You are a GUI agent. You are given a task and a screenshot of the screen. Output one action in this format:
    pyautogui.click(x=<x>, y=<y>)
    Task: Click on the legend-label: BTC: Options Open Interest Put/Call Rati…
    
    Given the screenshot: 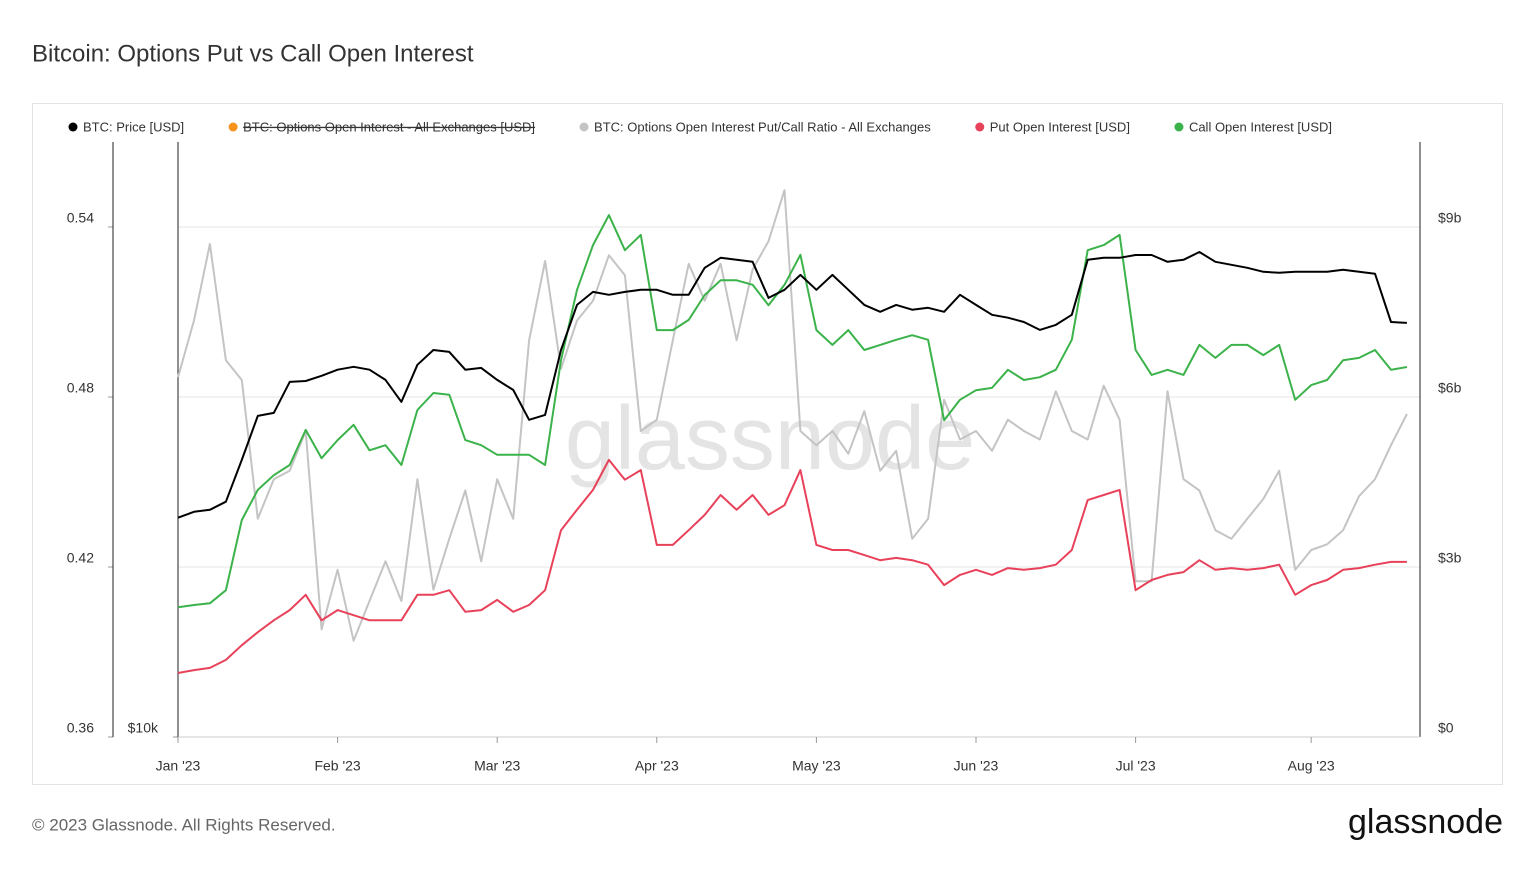 What is the action you would take?
    pyautogui.click(x=762, y=126)
    